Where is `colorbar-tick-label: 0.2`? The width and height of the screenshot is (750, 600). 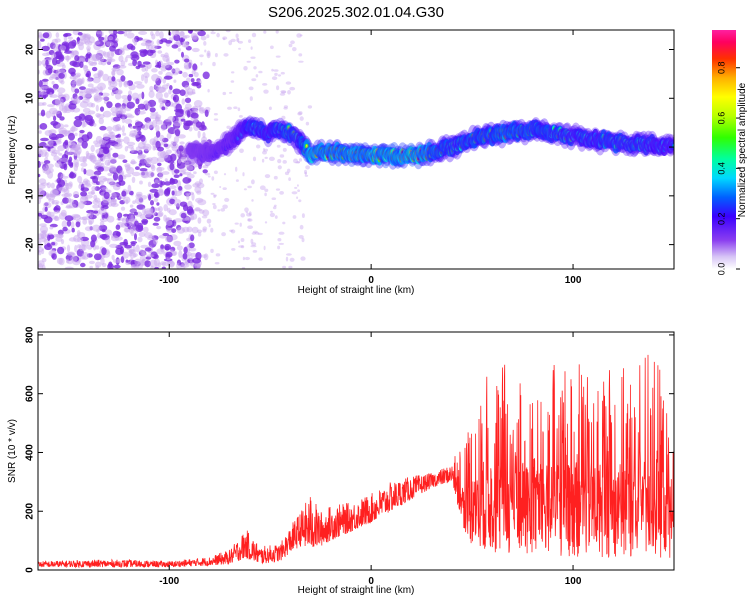 colorbar-tick-label: 0.2 is located at coordinates (721, 218).